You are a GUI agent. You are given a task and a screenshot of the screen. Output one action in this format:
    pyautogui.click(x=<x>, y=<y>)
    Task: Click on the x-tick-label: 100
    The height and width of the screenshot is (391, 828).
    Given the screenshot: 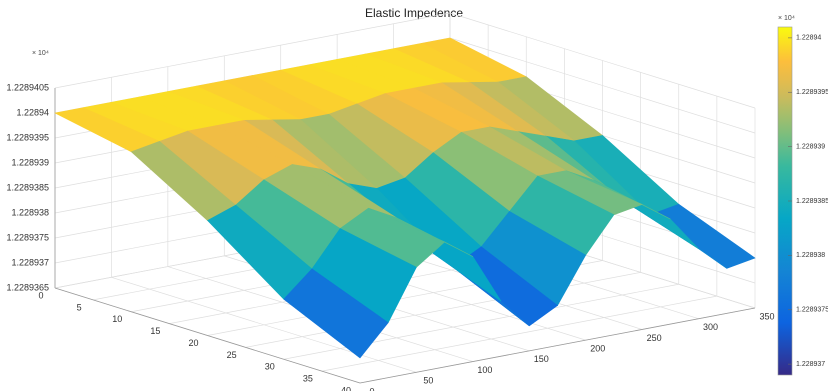 What is the action you would take?
    pyautogui.click(x=484, y=370)
    